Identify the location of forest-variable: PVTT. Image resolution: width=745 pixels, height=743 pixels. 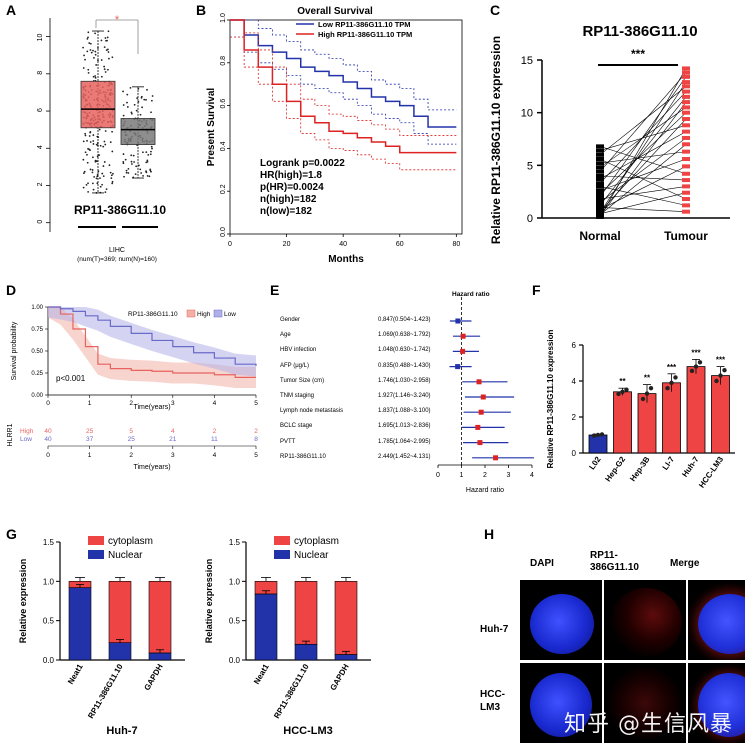
(288, 441).